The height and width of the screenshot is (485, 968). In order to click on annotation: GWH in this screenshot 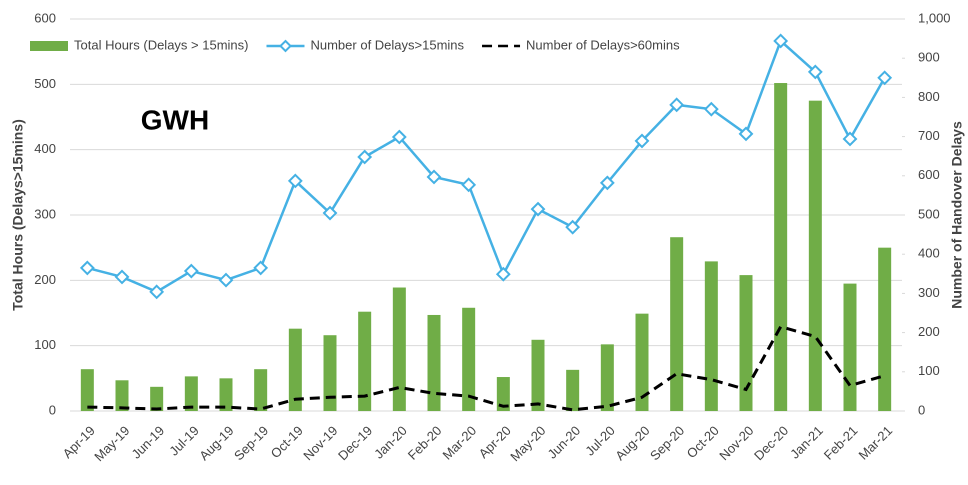, I will do `click(175, 119)`.